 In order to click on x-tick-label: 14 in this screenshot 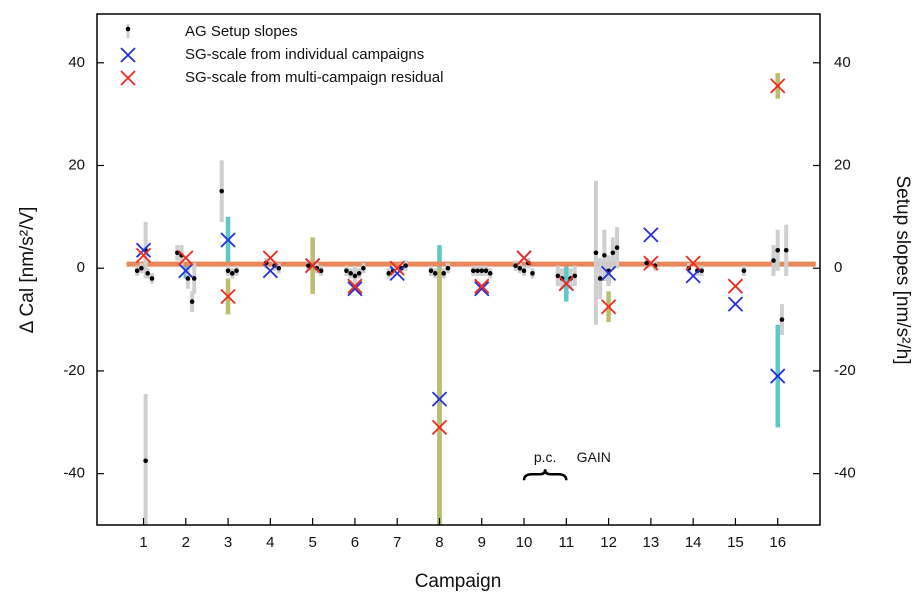, I will do `click(693, 542)`.